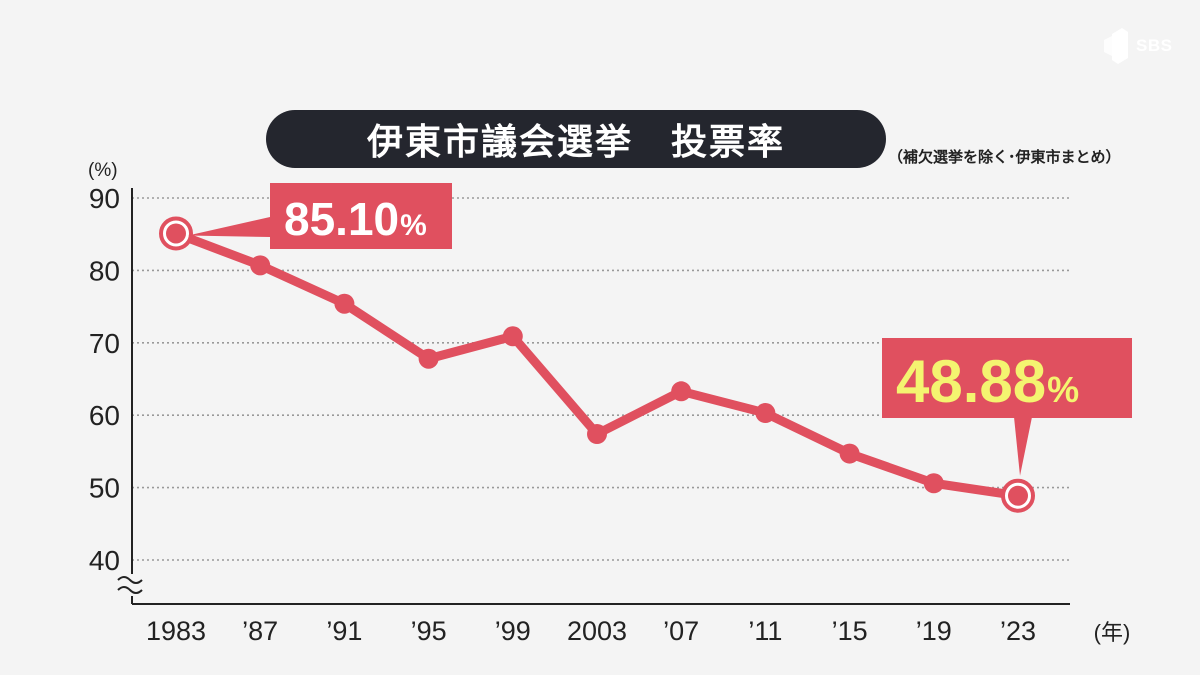 The width and height of the screenshot is (1200, 675). Describe the element at coordinates (429, 631) in the screenshot. I see `x-tick-label: ’95` at that location.